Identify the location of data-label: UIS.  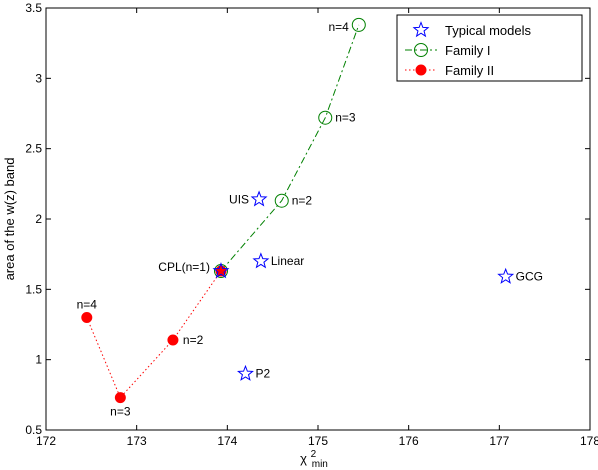
(239, 199).